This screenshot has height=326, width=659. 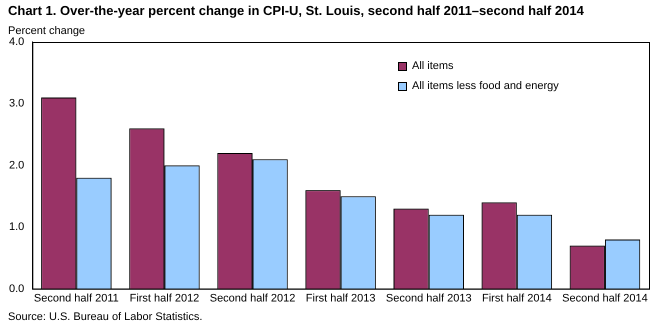 I want to click on legend-label: All items, so click(x=433, y=66).